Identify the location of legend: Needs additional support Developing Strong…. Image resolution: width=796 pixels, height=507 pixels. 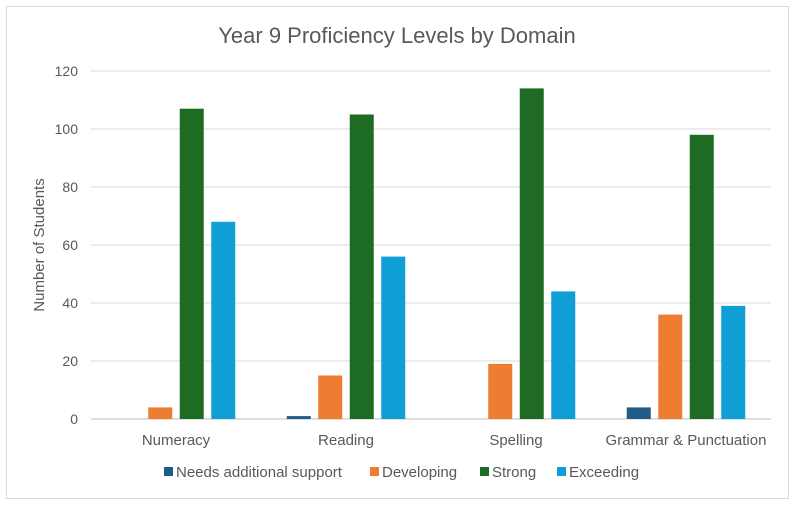
(401, 472).